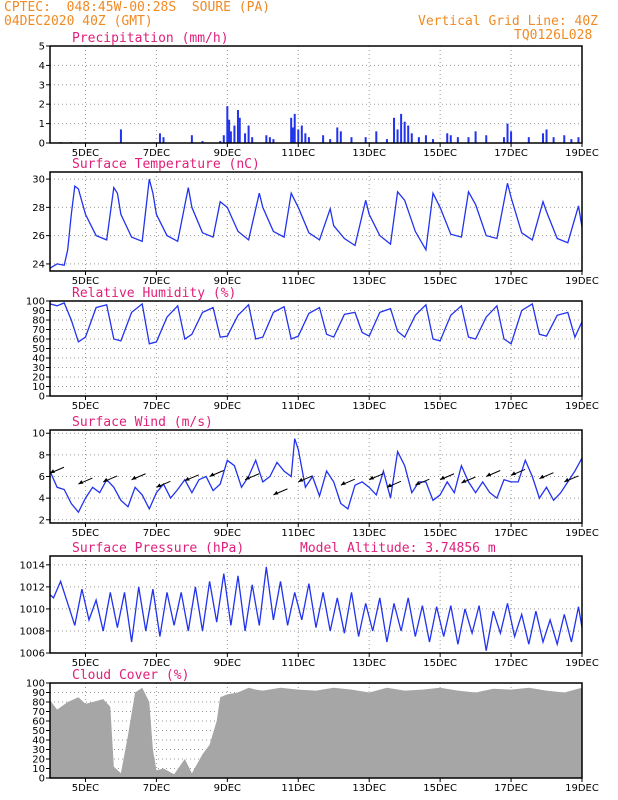  Describe the element at coordinates (38, 359) in the screenshot. I see `ytick-label: 40` at that location.